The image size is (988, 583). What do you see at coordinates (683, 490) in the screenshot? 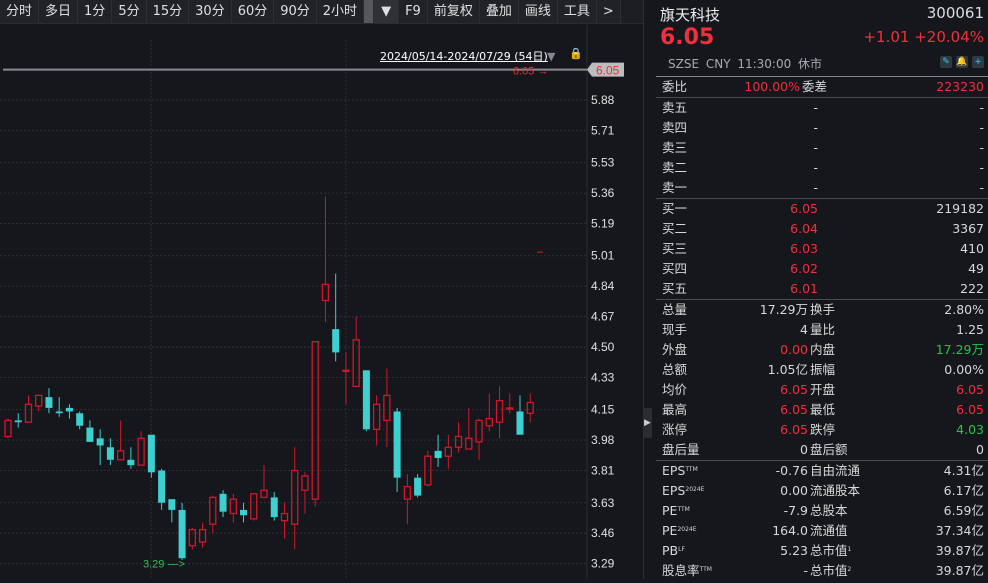
I see `metric-label: EPS2024E` at bounding box center [683, 490].